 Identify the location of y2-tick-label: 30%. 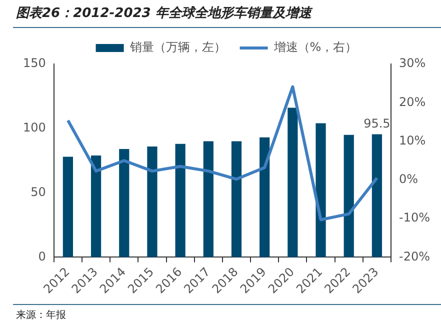
(412, 63).